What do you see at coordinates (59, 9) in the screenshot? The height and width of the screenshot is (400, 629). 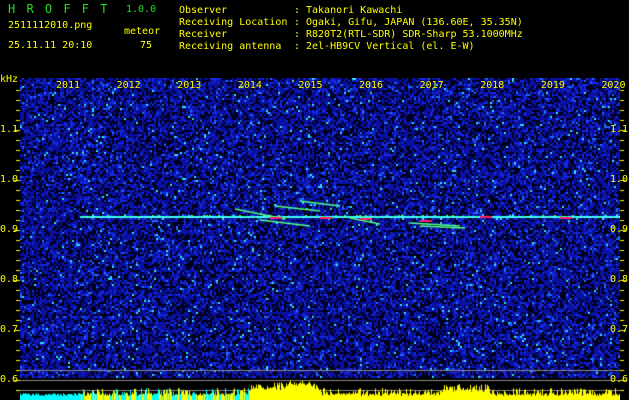 I see `app-logo: H R O F F T` at bounding box center [59, 9].